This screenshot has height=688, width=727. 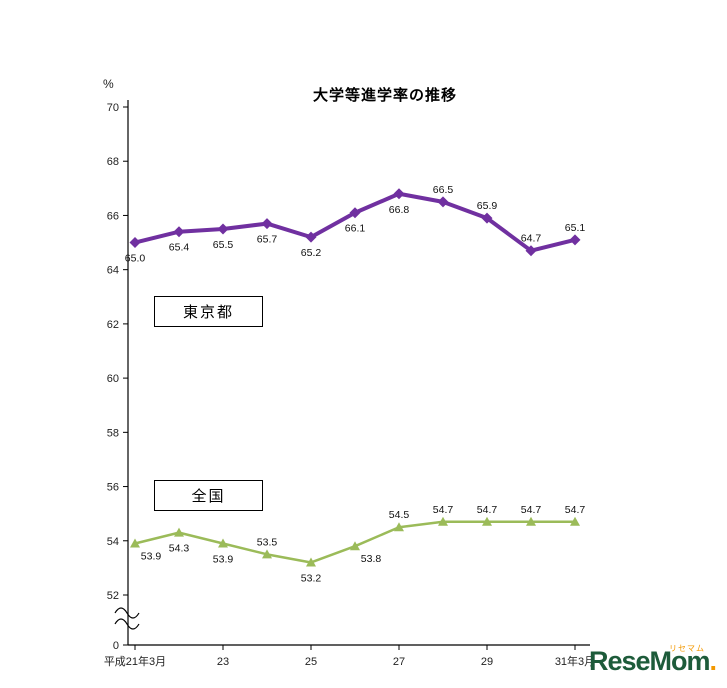 What do you see at coordinates (487, 206) in the screenshot?
I see `tokyo-data-label: 65.9` at bounding box center [487, 206].